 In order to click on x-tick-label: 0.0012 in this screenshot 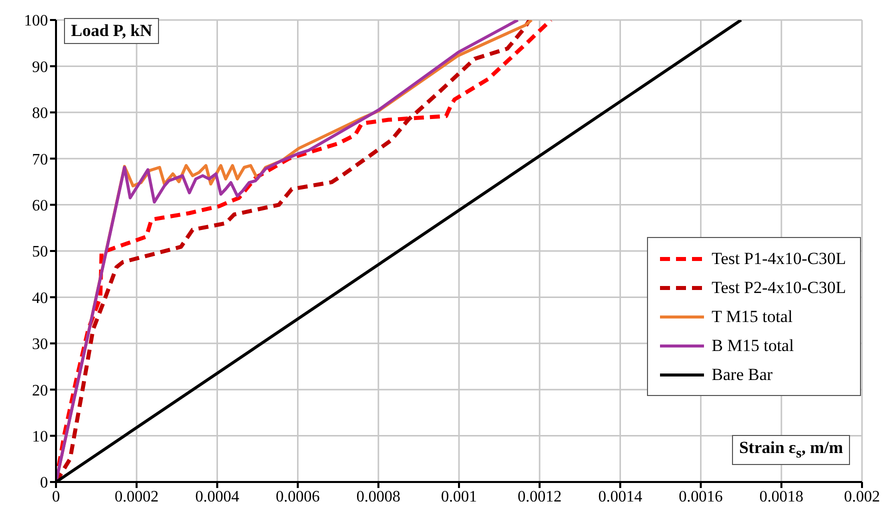, I will do `click(540, 497)`.